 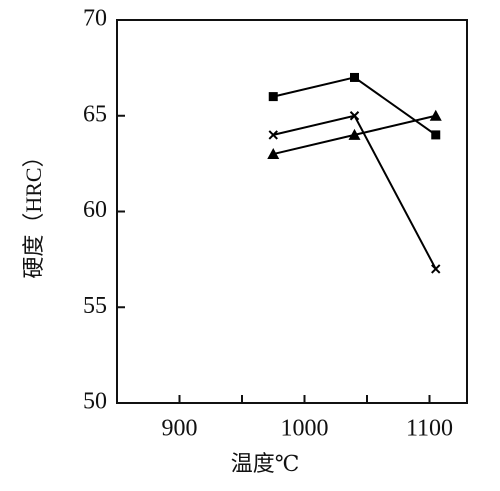 I want to click on series-line, so click(x=355, y=106).